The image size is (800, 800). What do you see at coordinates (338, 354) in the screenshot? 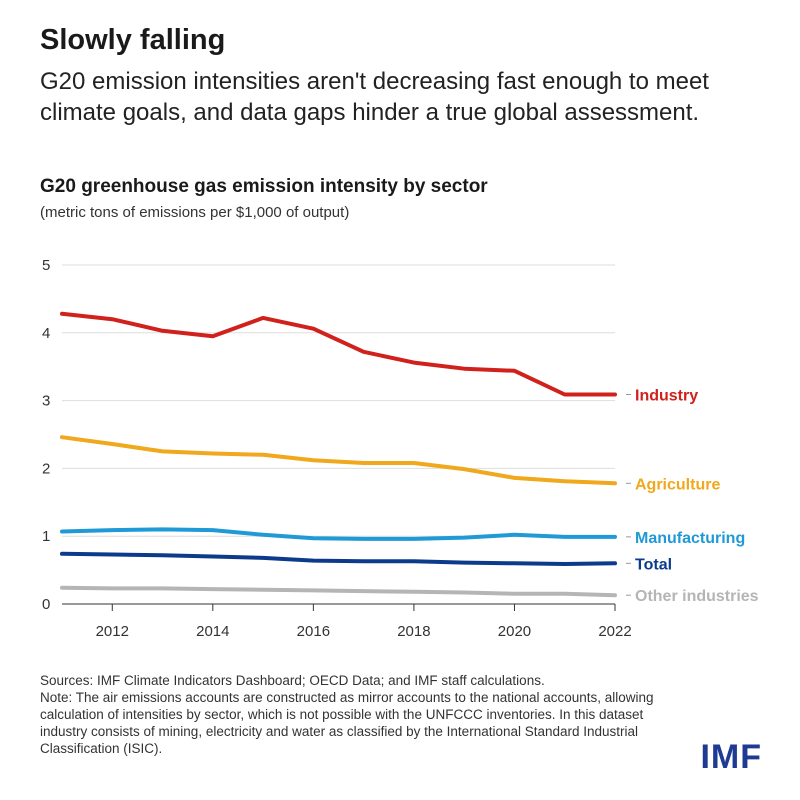
I see `series-line-industry` at bounding box center [338, 354].